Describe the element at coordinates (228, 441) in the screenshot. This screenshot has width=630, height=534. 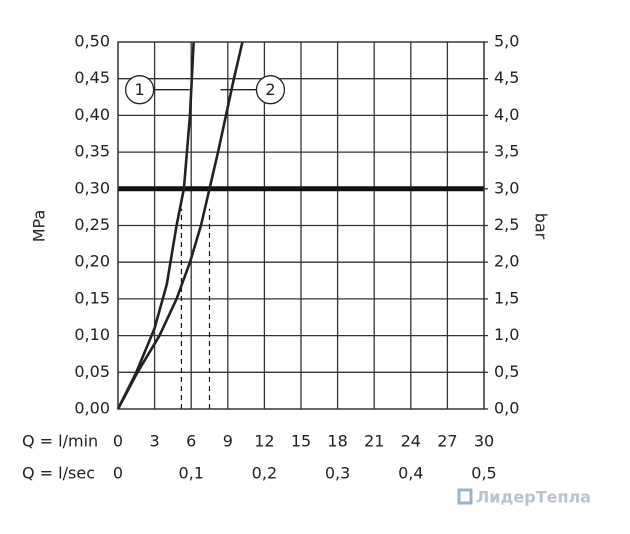
I see `x-tick-label: 9` at that location.